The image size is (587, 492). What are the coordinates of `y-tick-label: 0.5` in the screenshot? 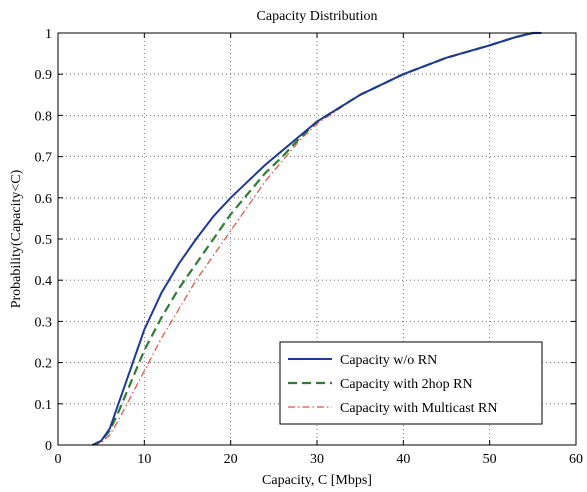 It's located at (44, 240).